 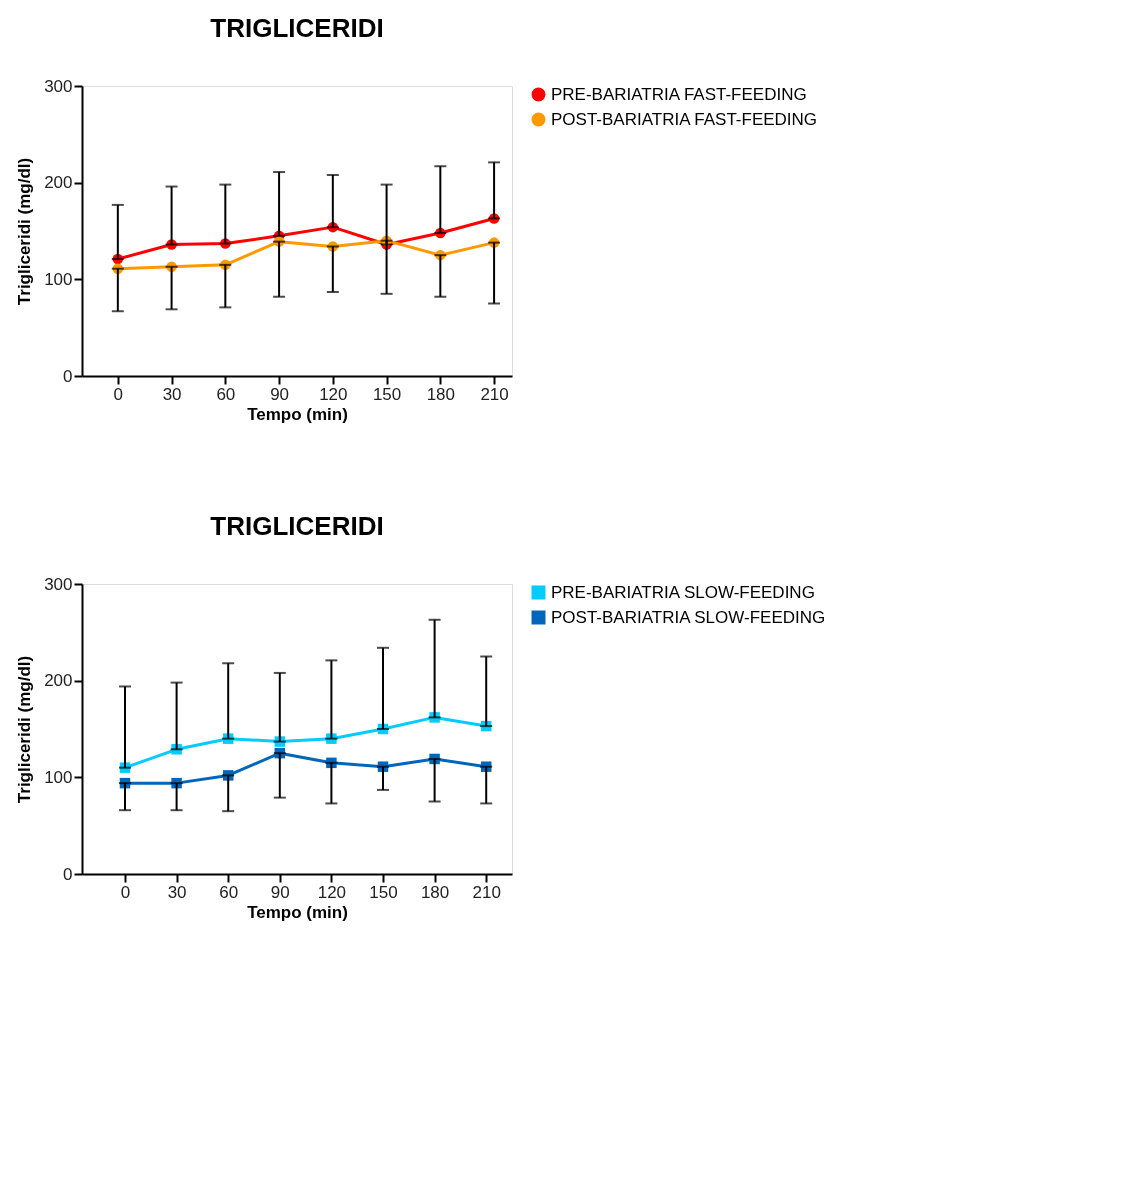 I want to click on legend-label: POST-BARIATRIA SLOW-FEEDING, so click(x=688, y=617).